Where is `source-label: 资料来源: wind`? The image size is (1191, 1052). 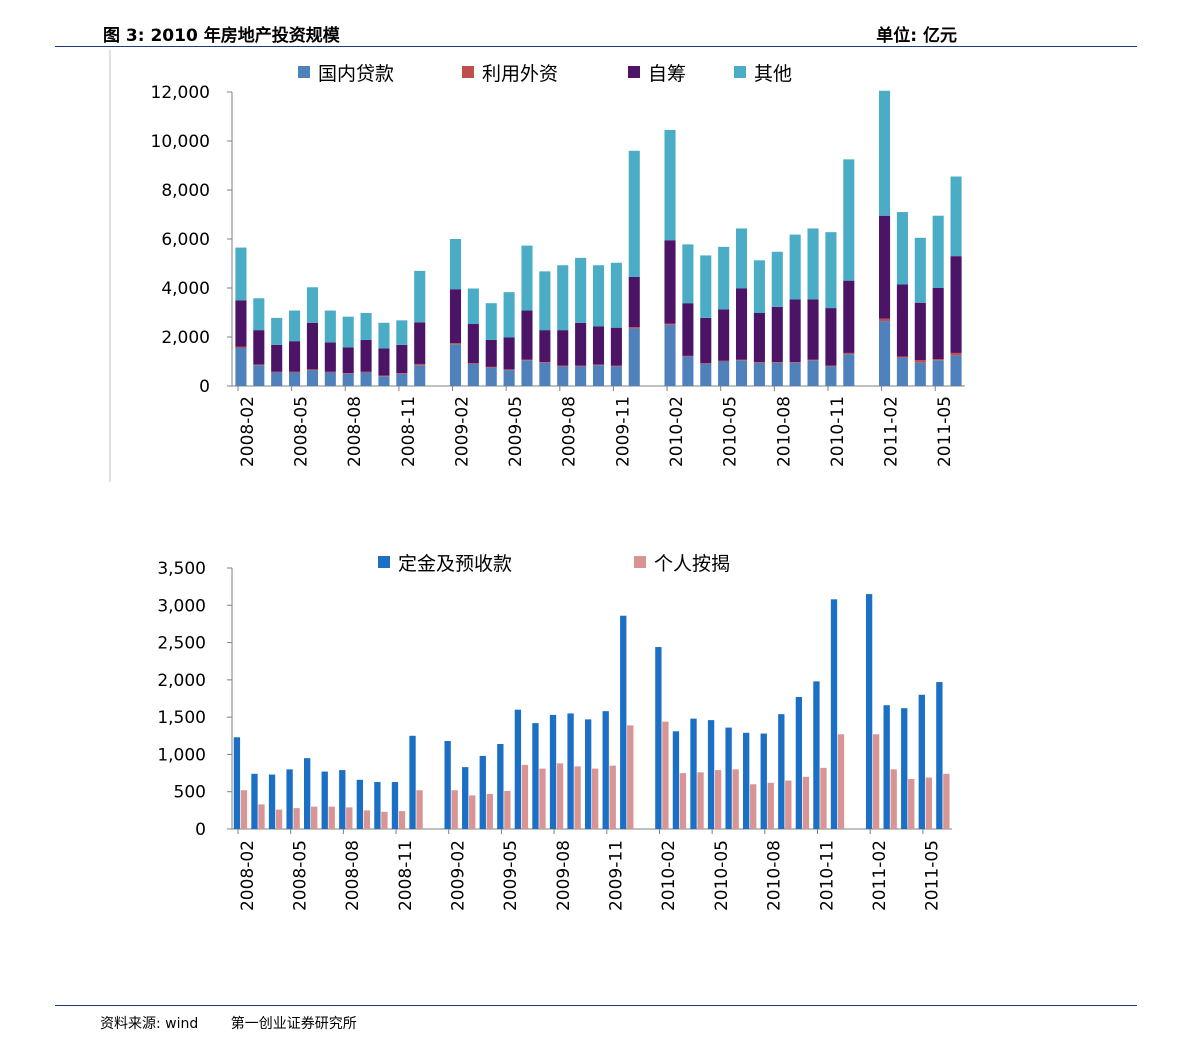 source-label: 资料来源: wind is located at coordinates (149, 1024).